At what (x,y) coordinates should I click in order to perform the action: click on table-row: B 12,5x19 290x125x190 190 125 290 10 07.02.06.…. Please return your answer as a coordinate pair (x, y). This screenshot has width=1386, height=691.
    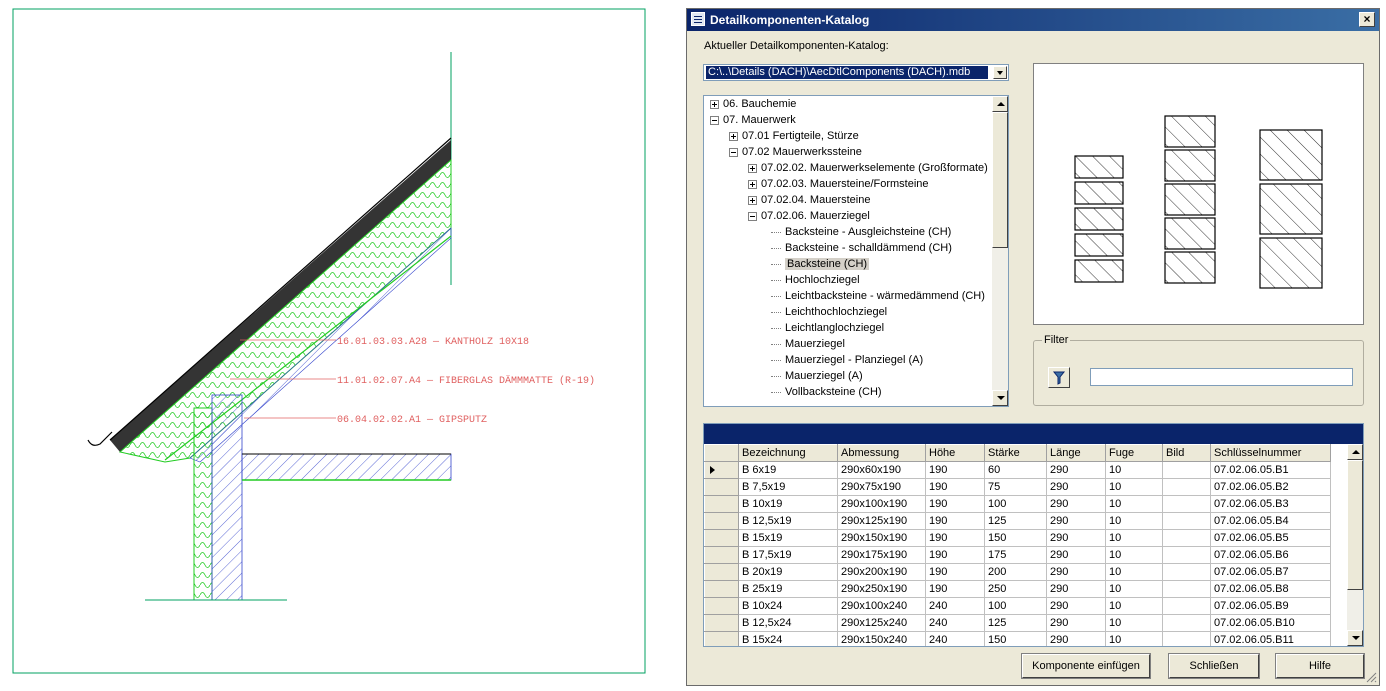
    Looking at the image, I should click on (1017, 521).